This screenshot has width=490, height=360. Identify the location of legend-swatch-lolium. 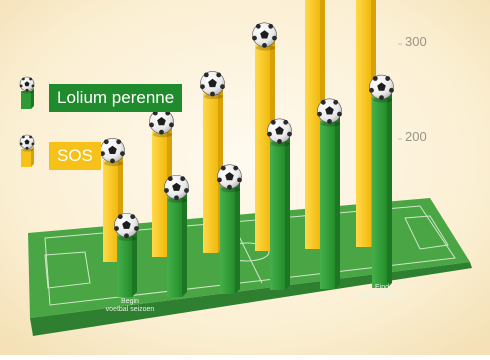
(27, 98).